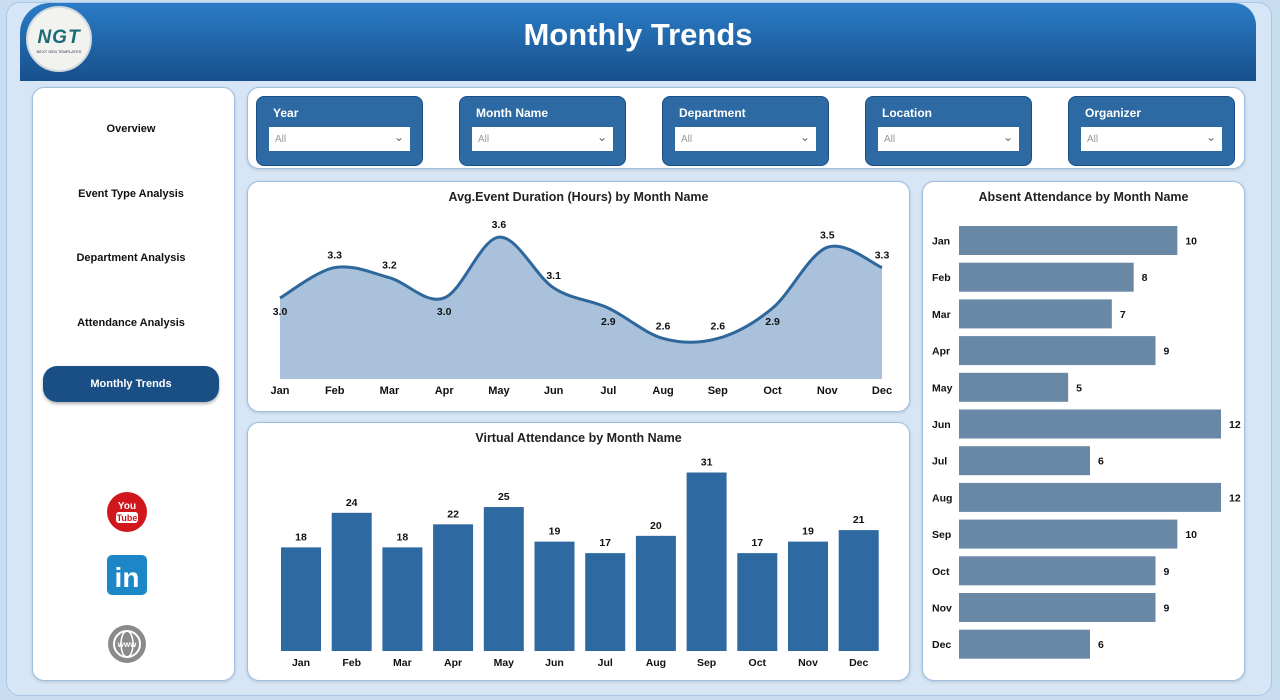 This screenshot has width=1280, height=700. Describe the element at coordinates (772, 391) in the screenshot. I see `x-tick-label: Oct` at that location.